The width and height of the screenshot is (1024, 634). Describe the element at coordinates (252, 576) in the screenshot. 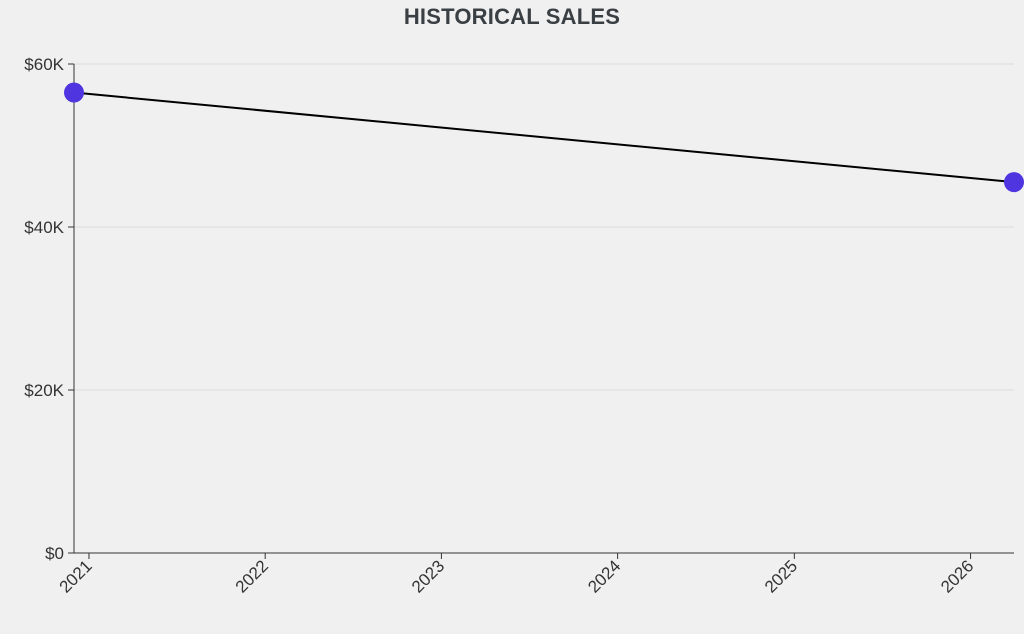

I see `x-tick-label: 2022` at that location.